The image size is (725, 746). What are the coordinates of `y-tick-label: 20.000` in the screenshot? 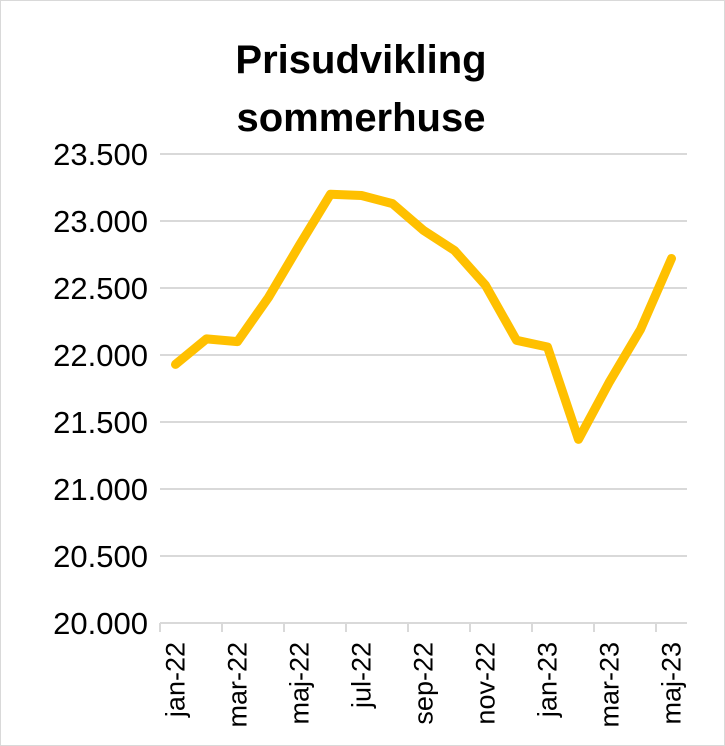 It's located at (100, 623).